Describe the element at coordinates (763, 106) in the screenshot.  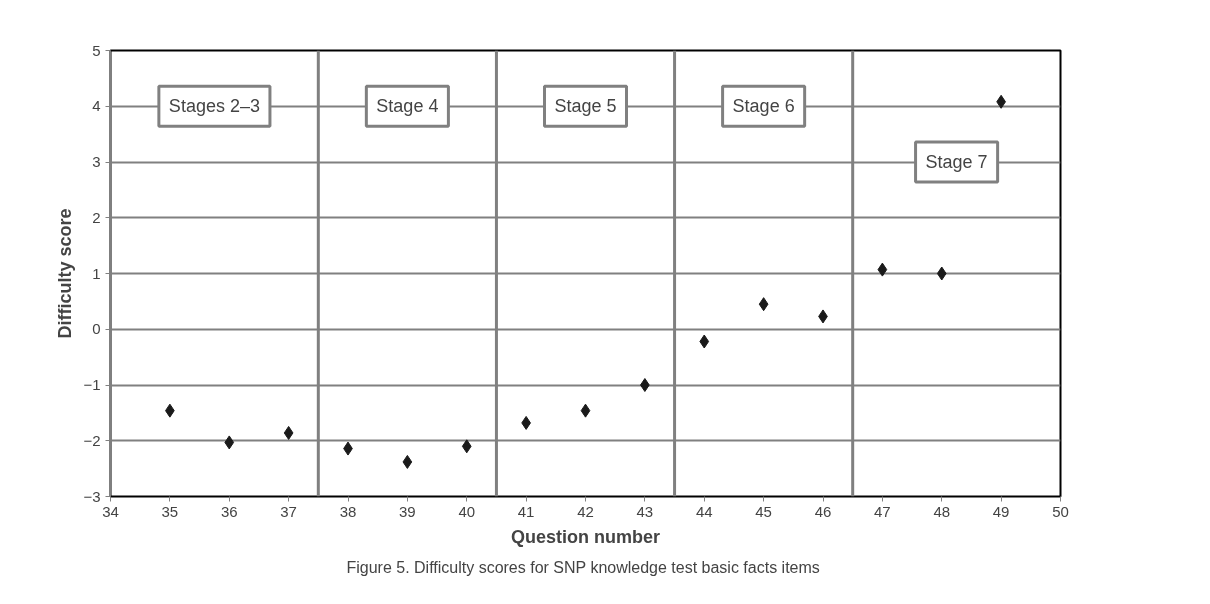
I see `annotation: Stage 6` at that location.